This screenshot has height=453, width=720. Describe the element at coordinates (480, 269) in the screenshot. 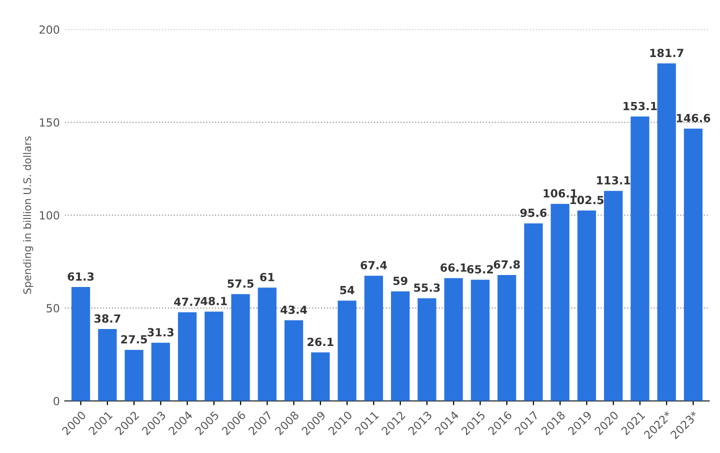

I see `data-label: 65.2` at that location.